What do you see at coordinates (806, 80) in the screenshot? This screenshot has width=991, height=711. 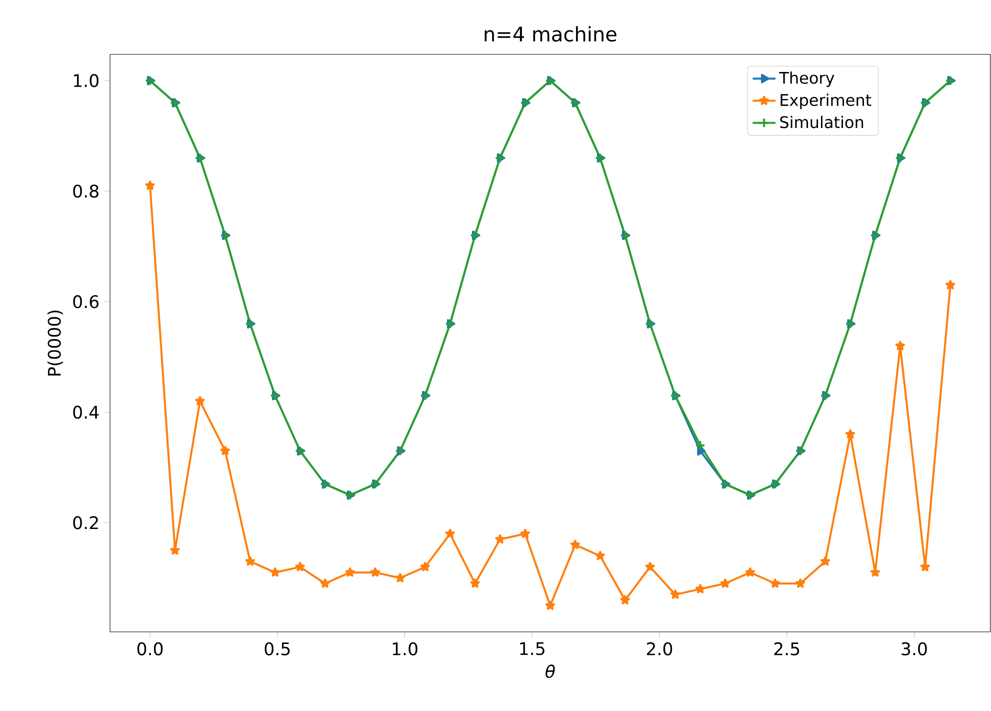 I see `legend-label: Theory` at bounding box center [806, 80].